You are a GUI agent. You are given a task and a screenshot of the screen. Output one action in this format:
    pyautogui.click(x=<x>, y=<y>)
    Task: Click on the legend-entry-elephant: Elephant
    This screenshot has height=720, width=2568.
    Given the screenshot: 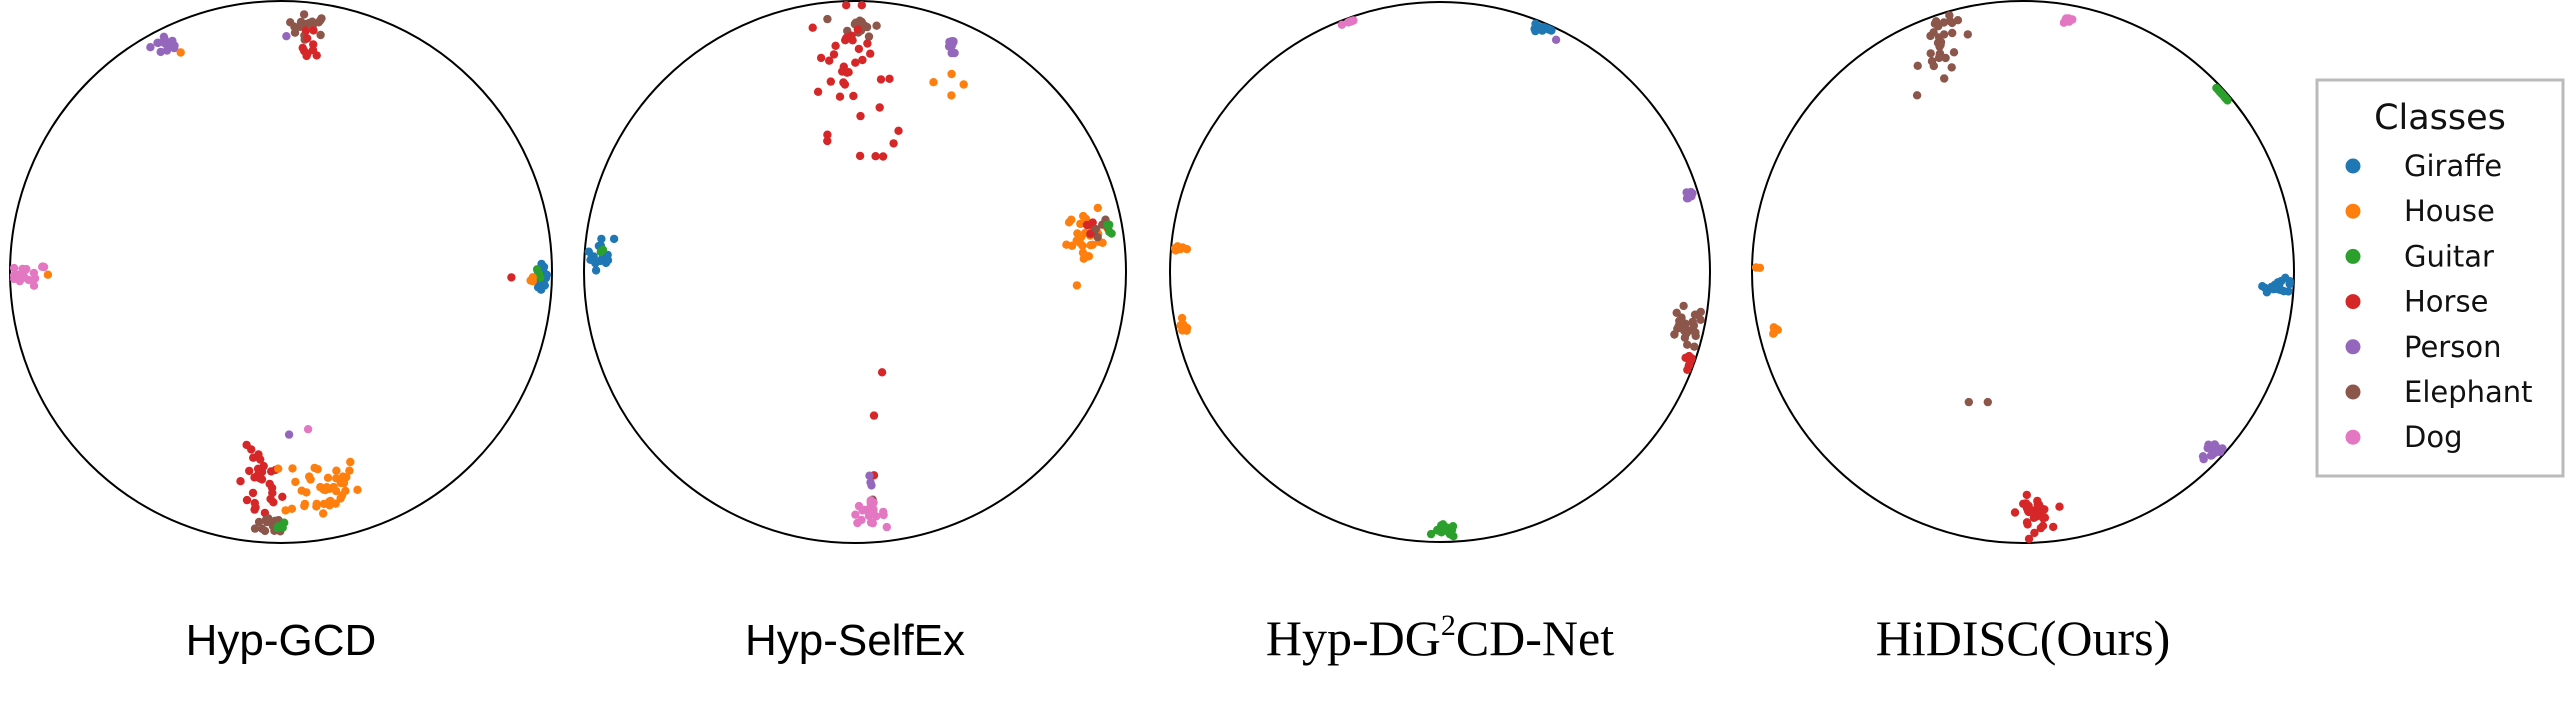 What is the action you would take?
    pyautogui.click(x=2439, y=392)
    